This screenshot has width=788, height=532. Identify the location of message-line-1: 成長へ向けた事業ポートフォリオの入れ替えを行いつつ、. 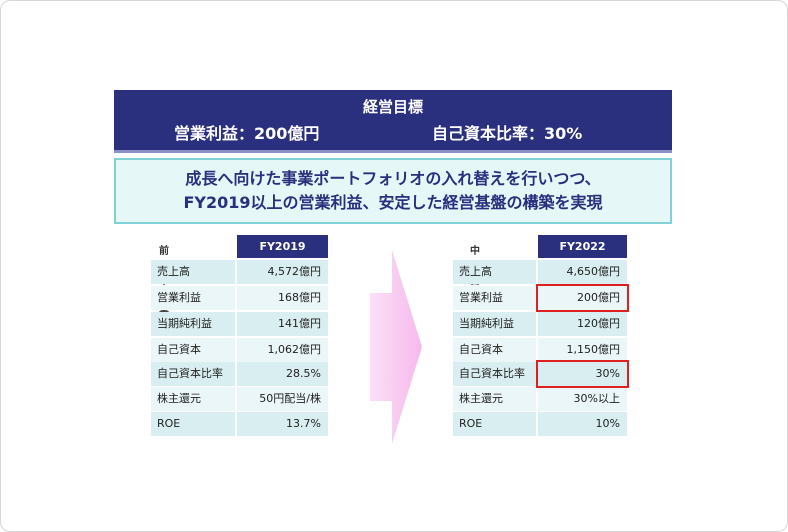
(393, 178).